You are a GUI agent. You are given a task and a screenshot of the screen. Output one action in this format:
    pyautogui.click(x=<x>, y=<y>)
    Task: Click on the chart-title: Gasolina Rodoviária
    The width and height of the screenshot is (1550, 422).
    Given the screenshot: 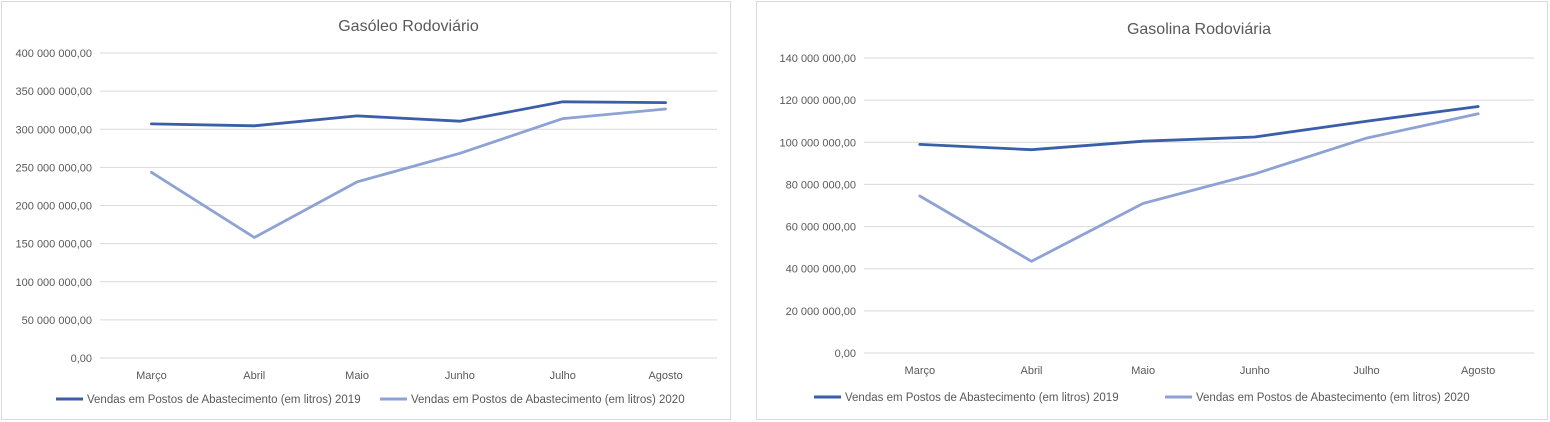 What is the action you would take?
    pyautogui.click(x=1199, y=29)
    